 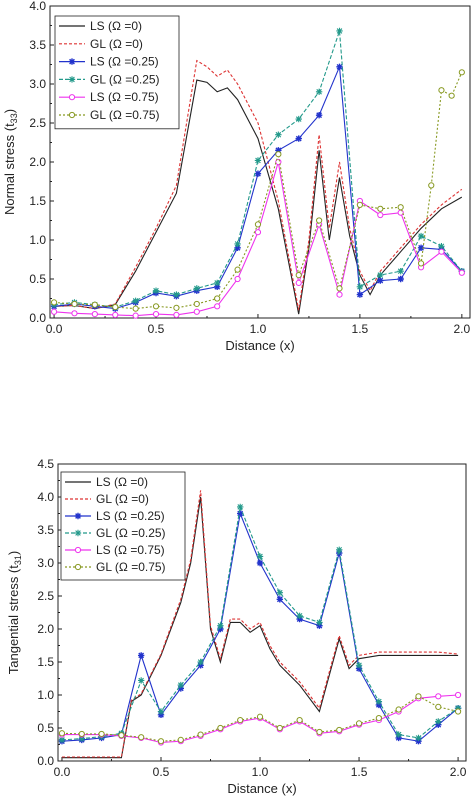 What do you see at coordinates (45, 464) in the screenshot?
I see `y-tick-label: 4.5` at bounding box center [45, 464].